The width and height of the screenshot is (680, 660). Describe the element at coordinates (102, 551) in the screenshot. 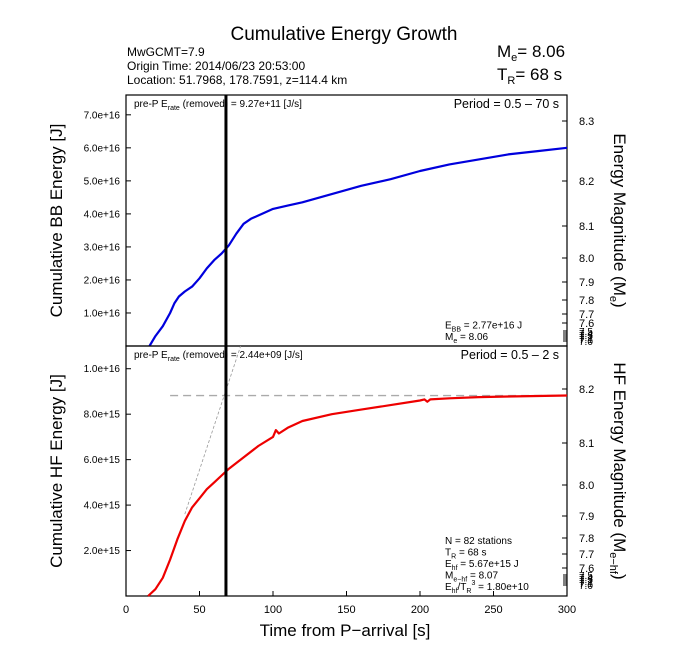

I see `y-tick-label: 2.0e+15` at that location.